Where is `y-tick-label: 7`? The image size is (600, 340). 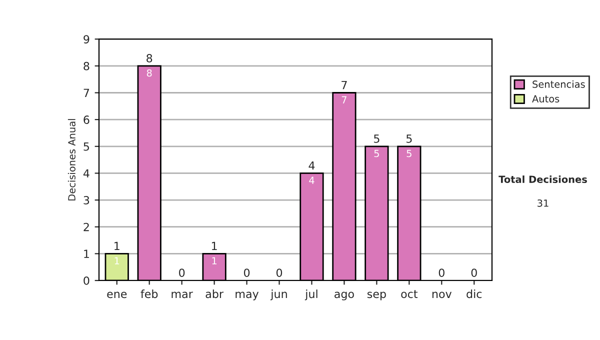 y-tick-label: 7 is located at coordinates (87, 92).